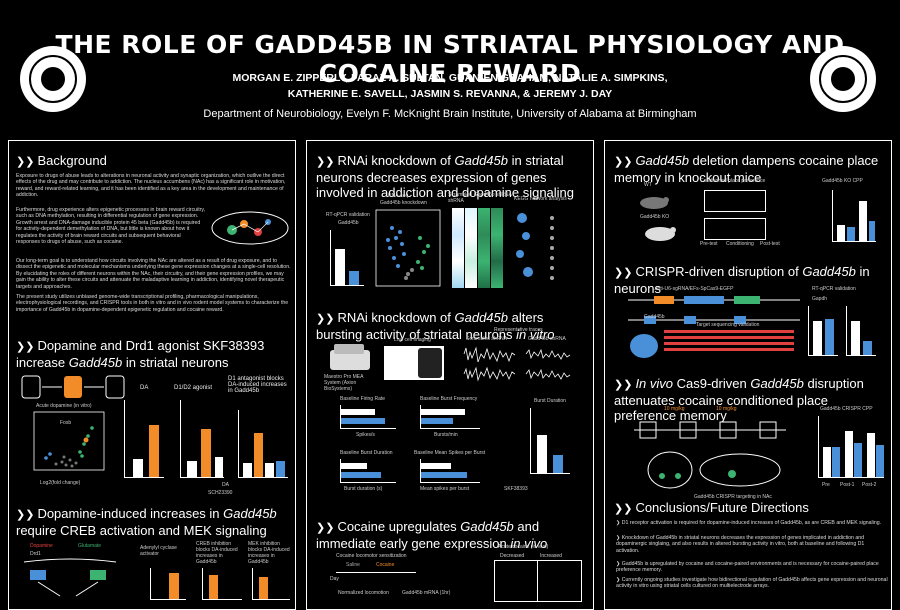 Image resolution: width=900 pixels, height=610 pixels. Describe the element at coordinates (69, 441) in the screenshot. I see `volcano-plot` at that location.